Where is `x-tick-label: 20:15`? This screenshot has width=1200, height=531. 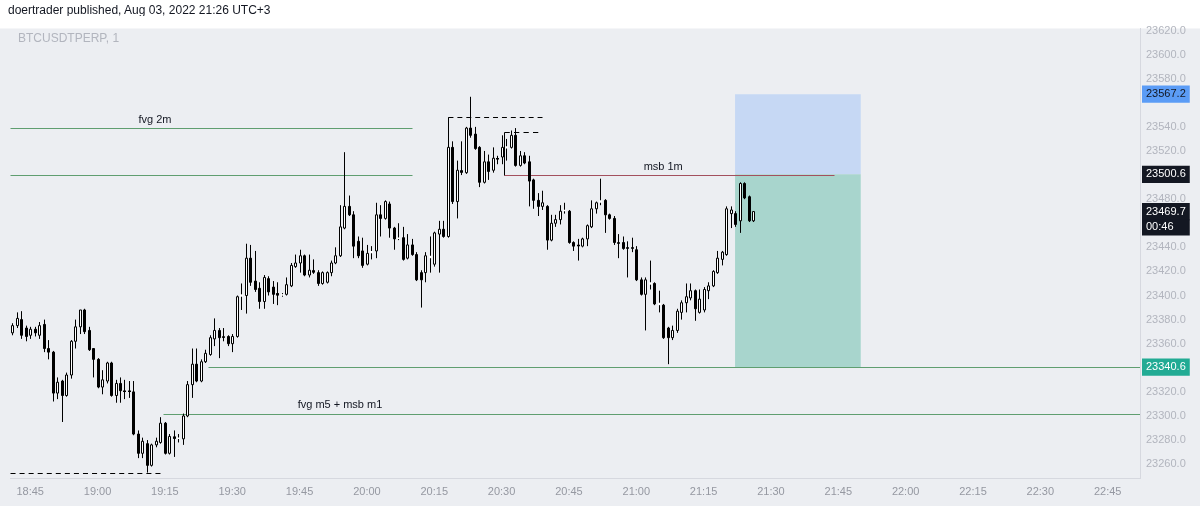
x-tick-label: 20:15 is located at coordinates (434, 490).